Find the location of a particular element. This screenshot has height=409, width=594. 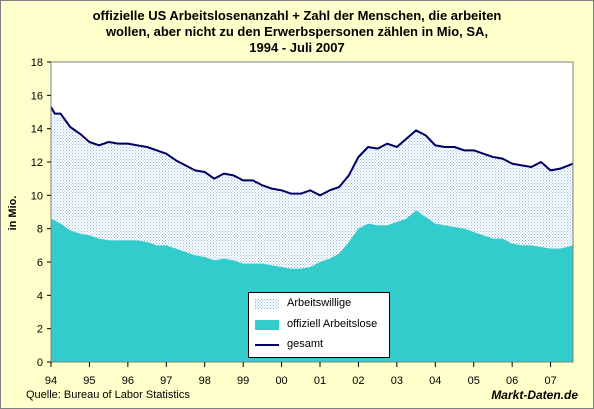

x-tick-label: 01 is located at coordinates (320, 381).